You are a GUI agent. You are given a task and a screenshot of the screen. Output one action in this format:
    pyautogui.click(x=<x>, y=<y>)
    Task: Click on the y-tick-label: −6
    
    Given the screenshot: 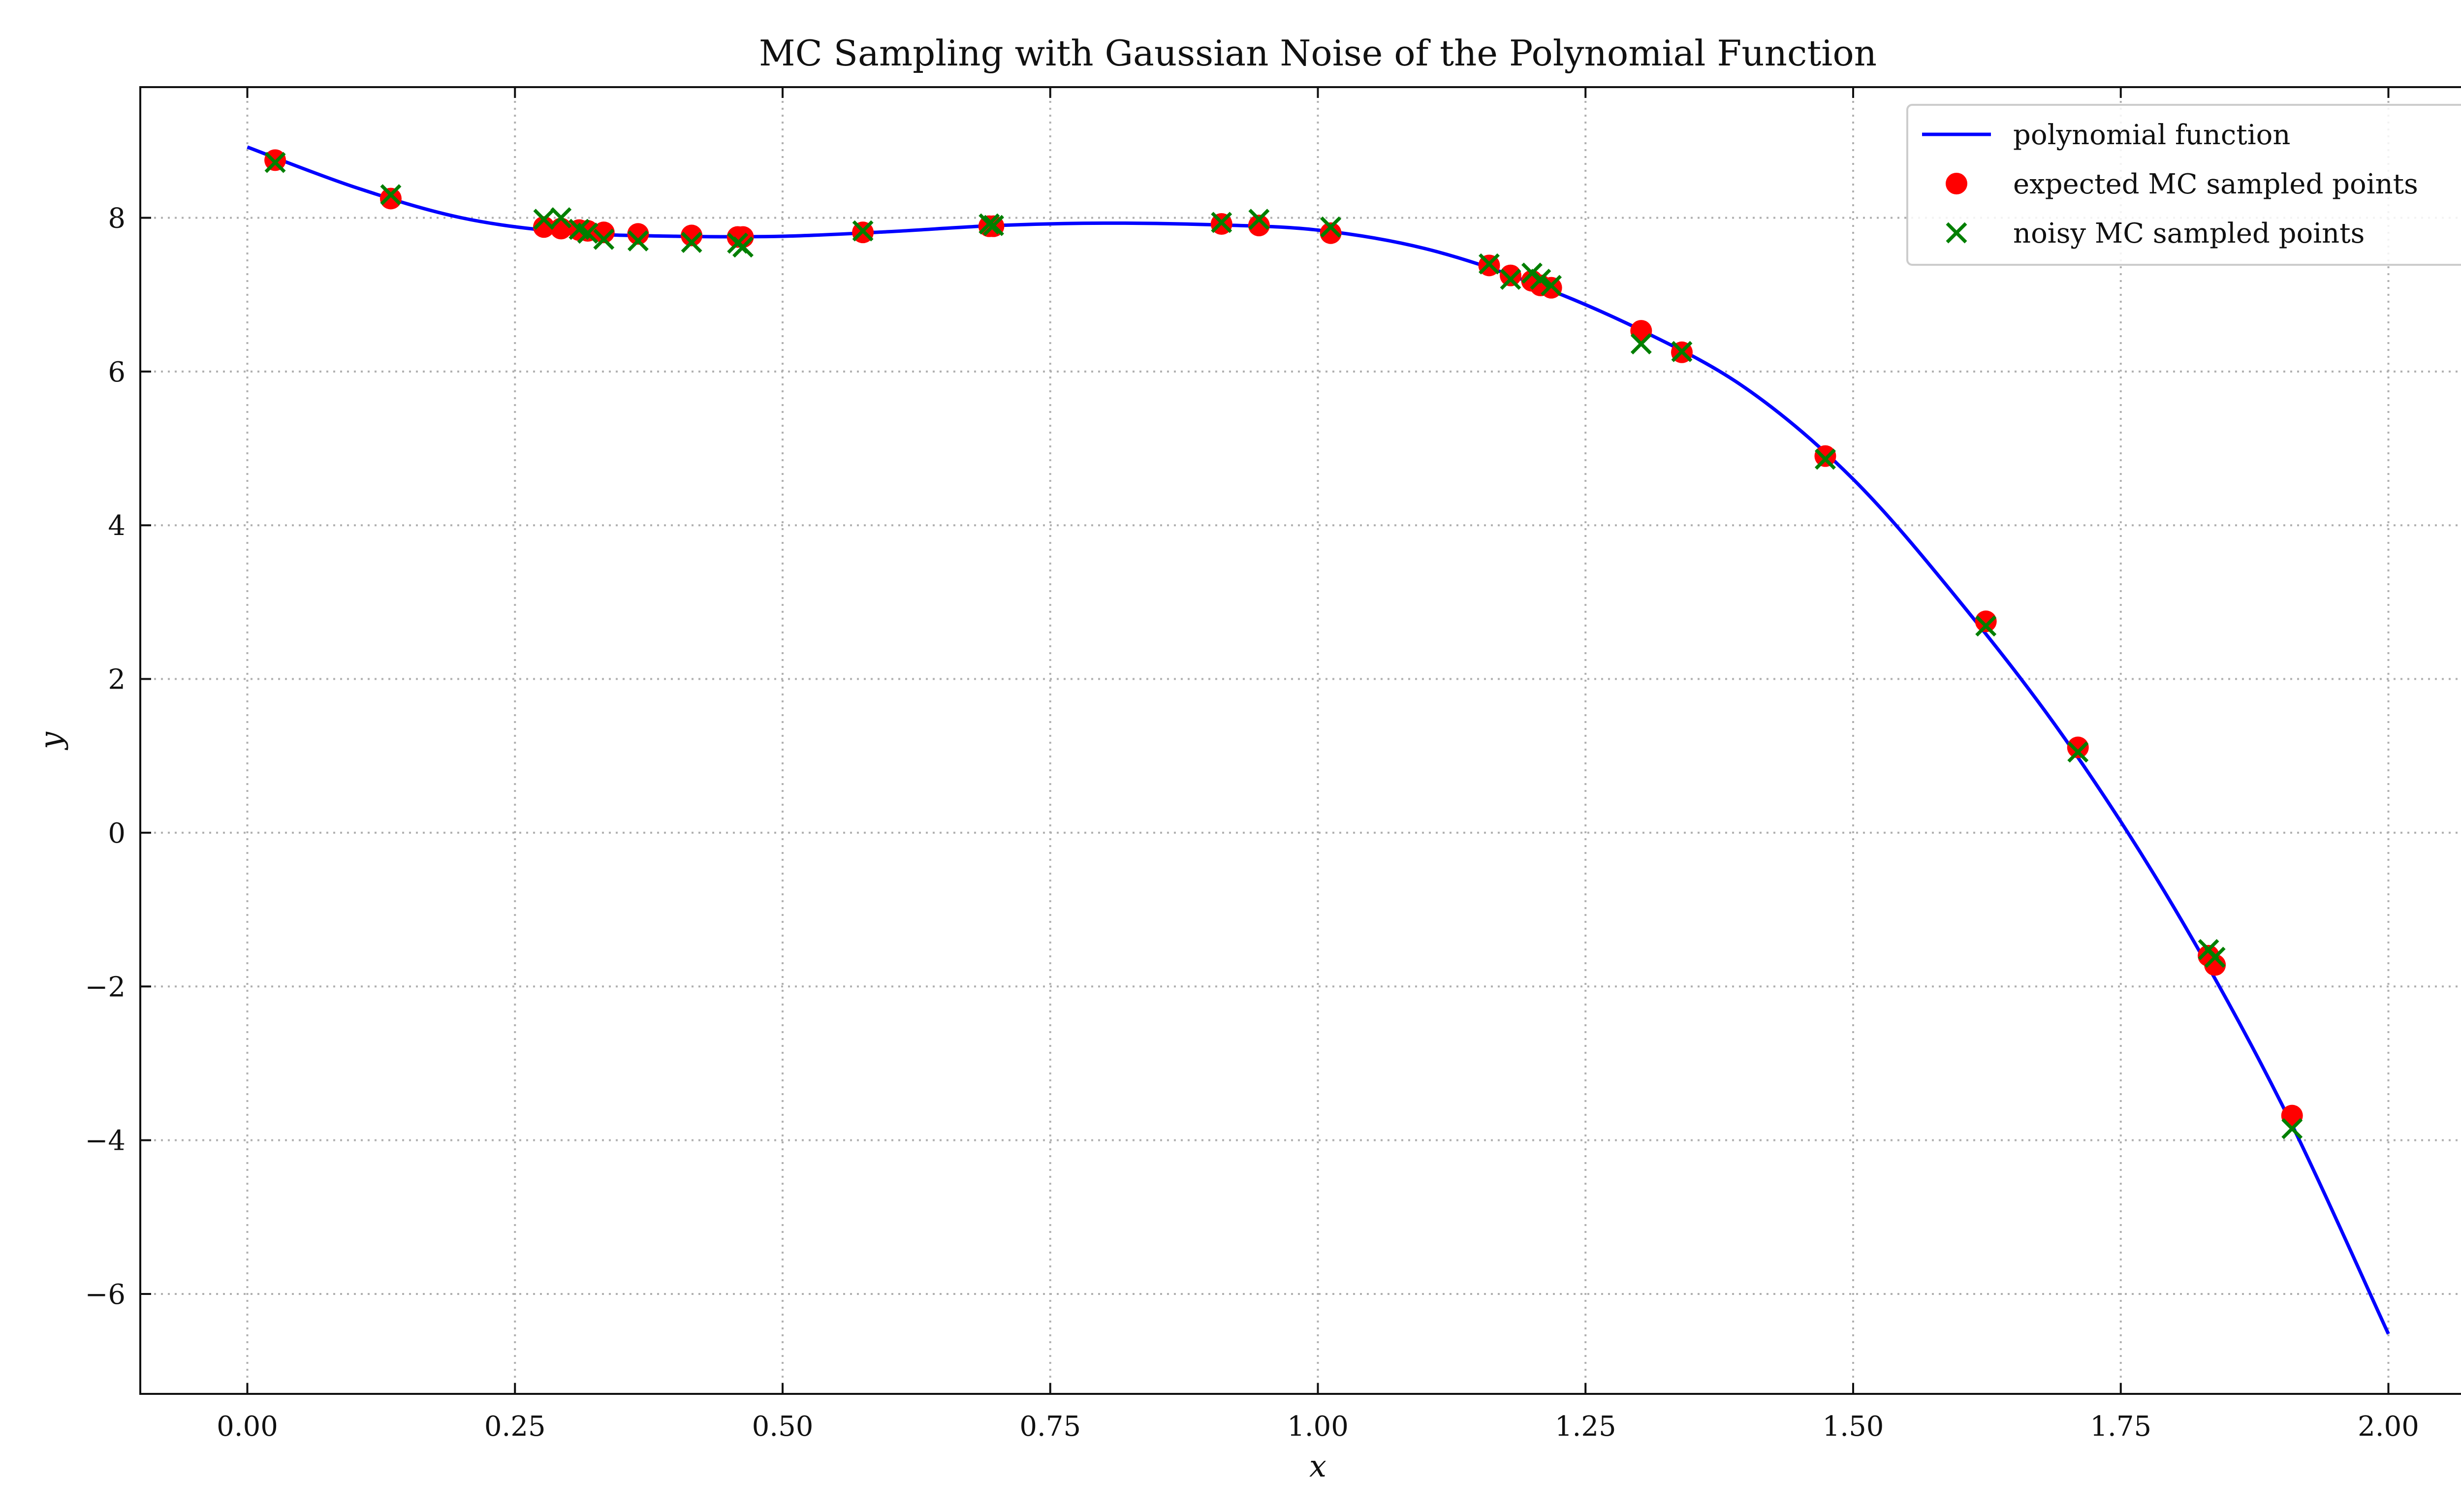 What is the action you would take?
    pyautogui.click(x=105, y=1295)
    